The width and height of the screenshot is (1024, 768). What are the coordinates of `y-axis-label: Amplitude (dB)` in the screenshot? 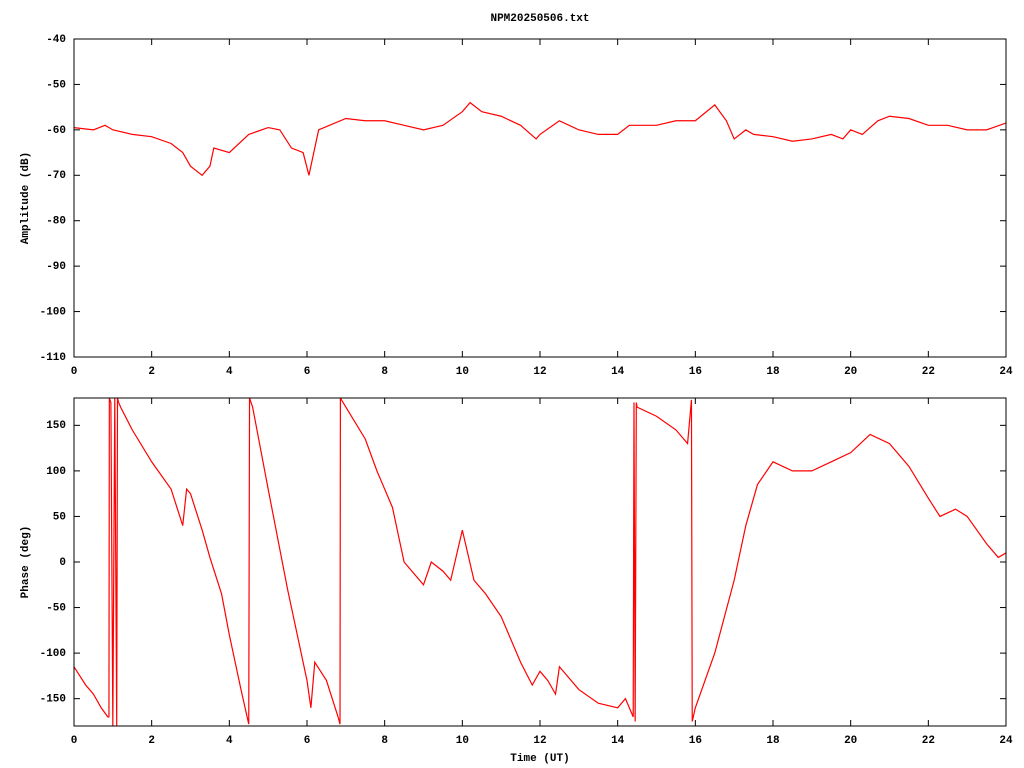 It's located at (26, 198).